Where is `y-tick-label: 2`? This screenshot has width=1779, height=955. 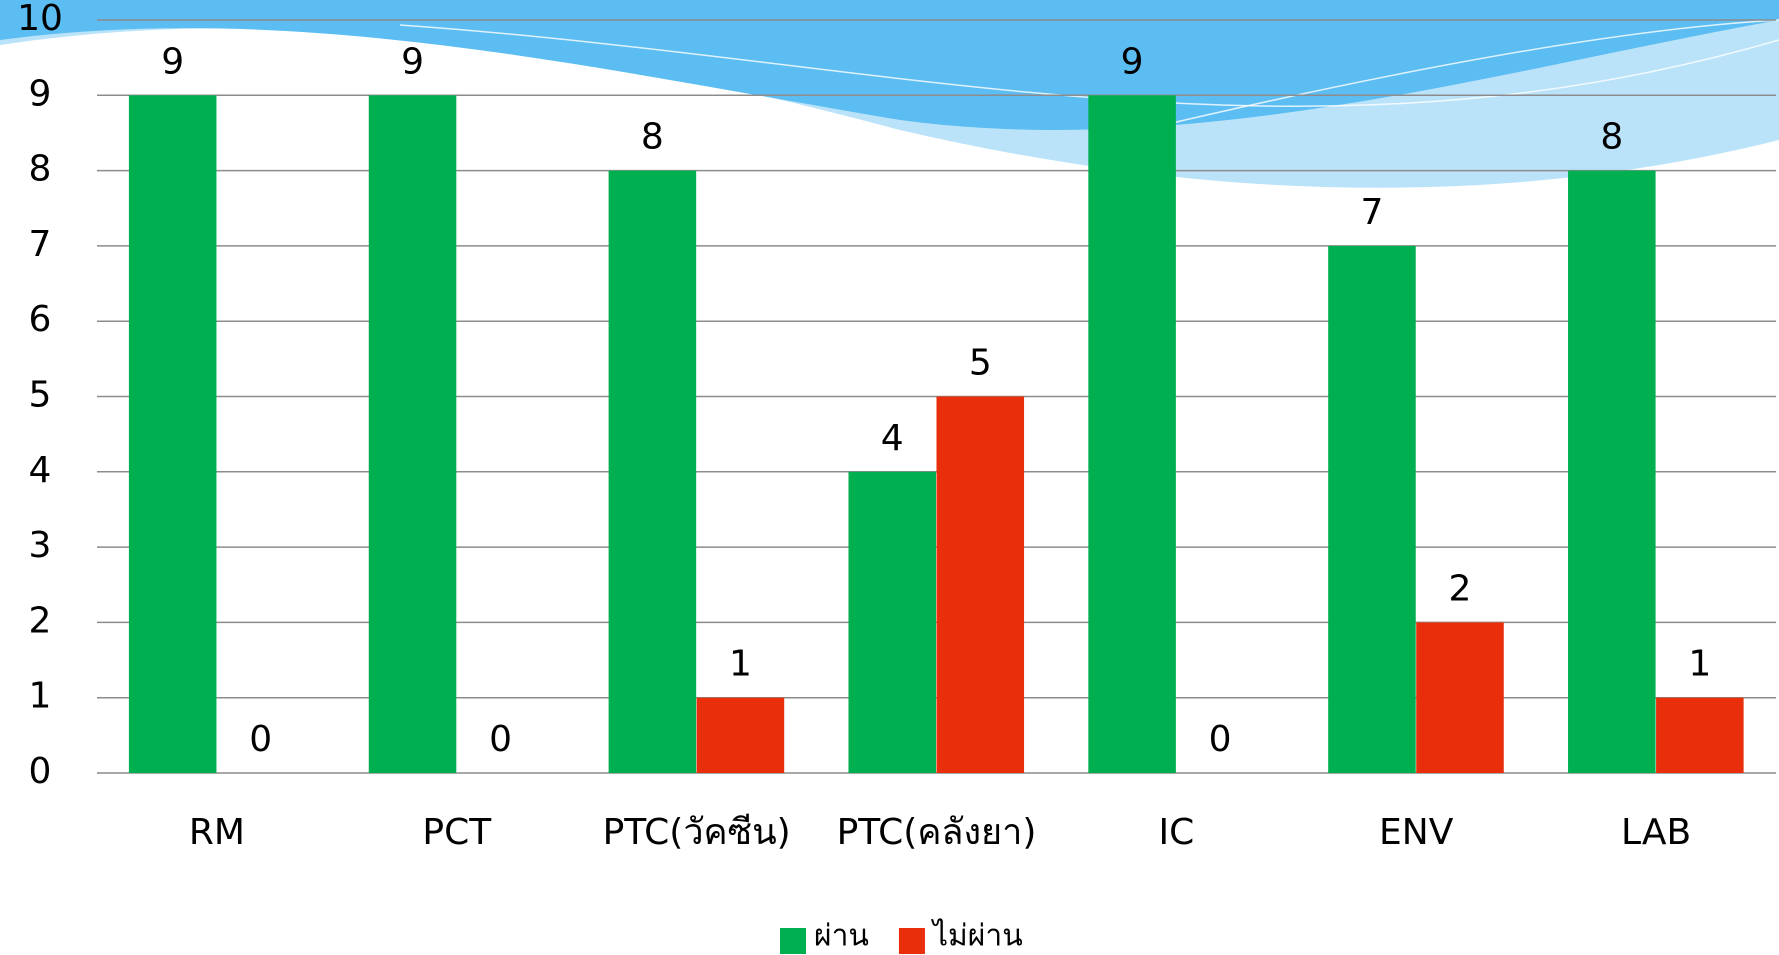 y-tick-label: 2 is located at coordinates (40, 620).